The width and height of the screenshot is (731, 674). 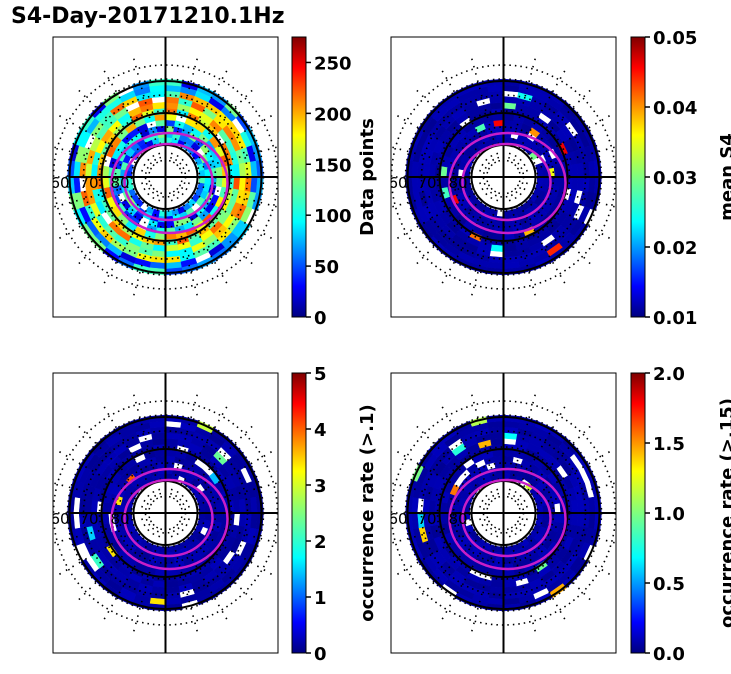 I want to click on colorbar-tick-label: 2, so click(x=320, y=542).